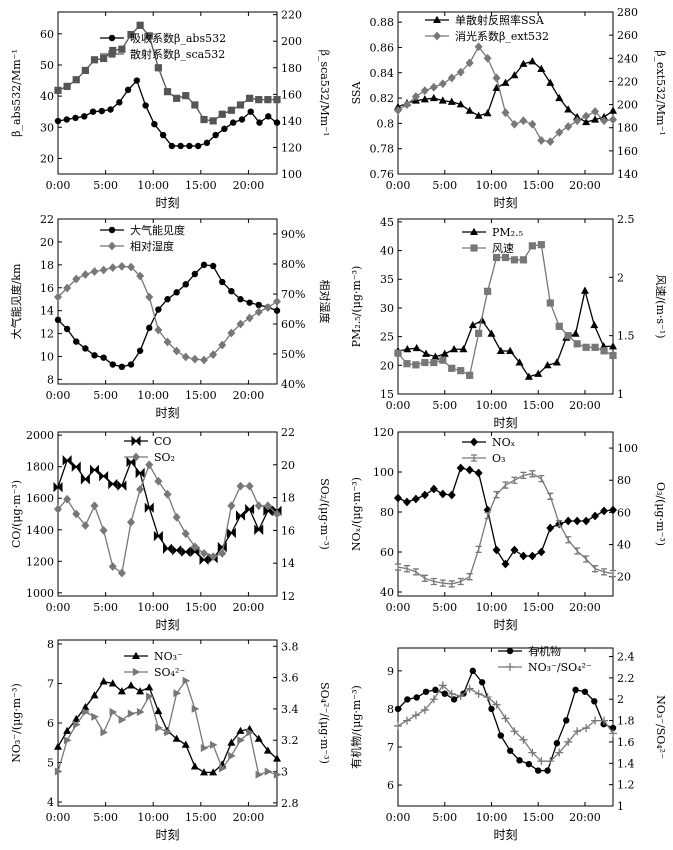 The image size is (673, 850). What do you see at coordinates (507, 232) in the screenshot?
I see `legend-label: PM₂.₅` at bounding box center [507, 232].